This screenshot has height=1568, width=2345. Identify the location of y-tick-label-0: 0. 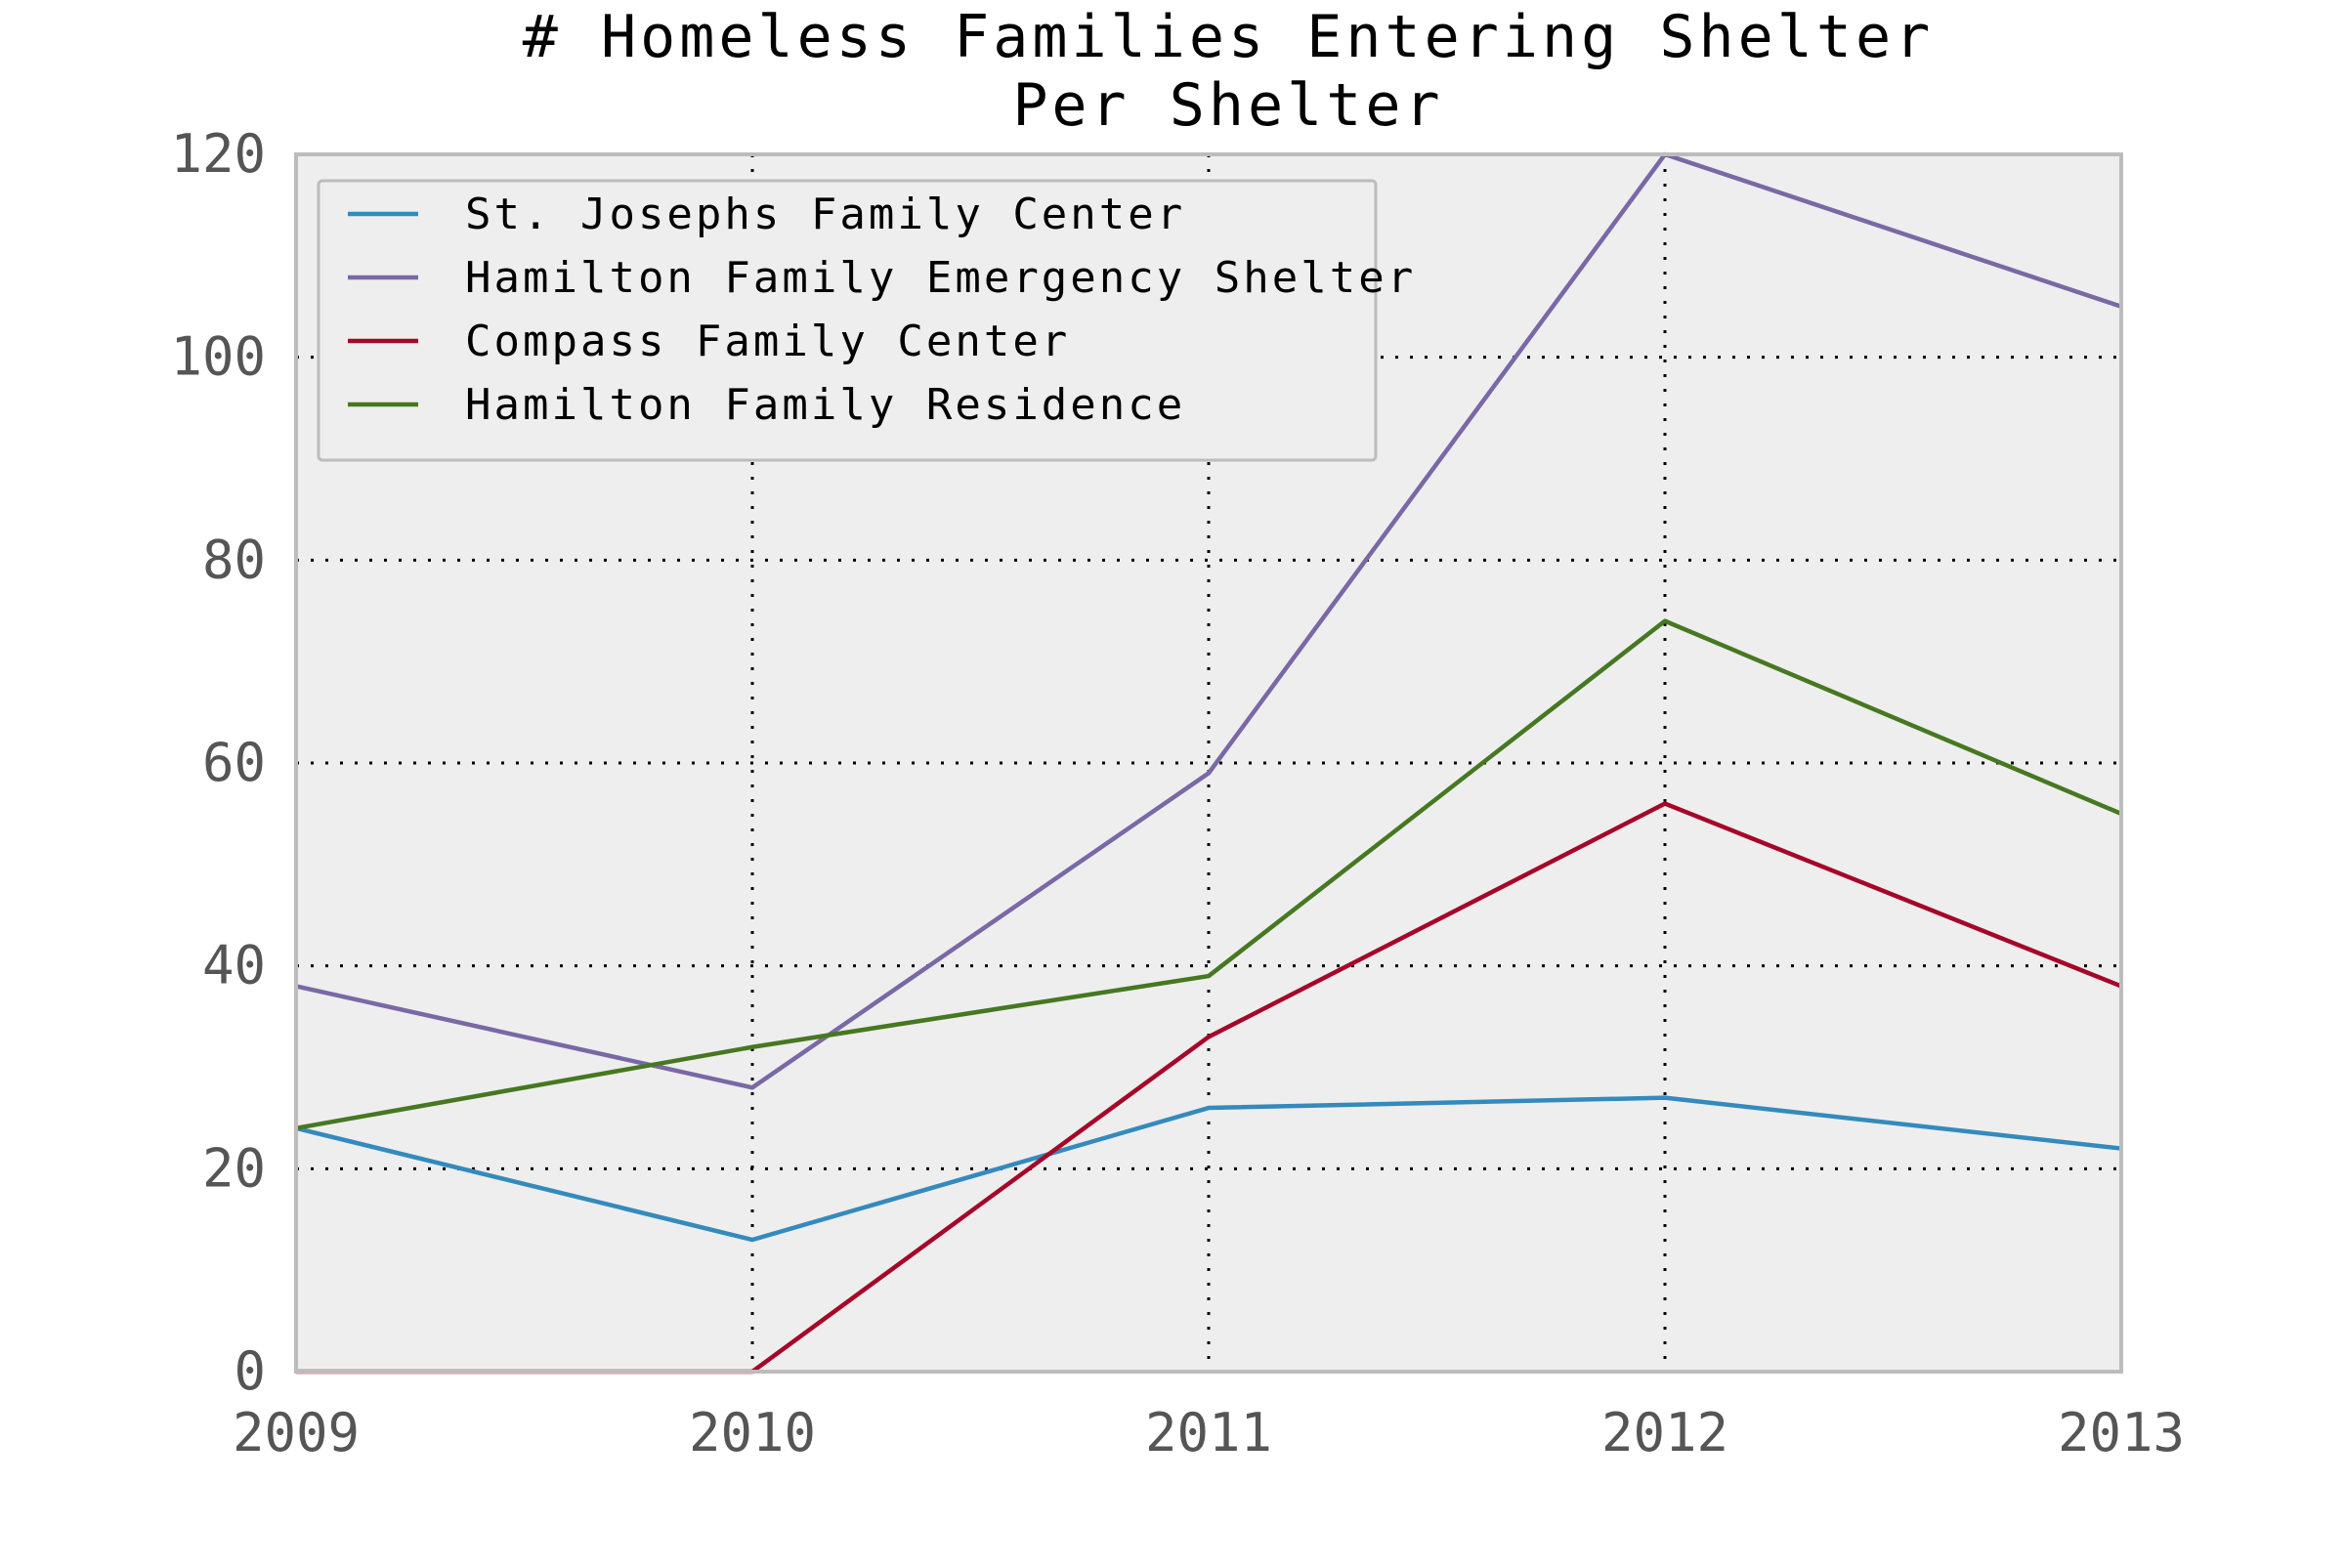
(250, 1371).